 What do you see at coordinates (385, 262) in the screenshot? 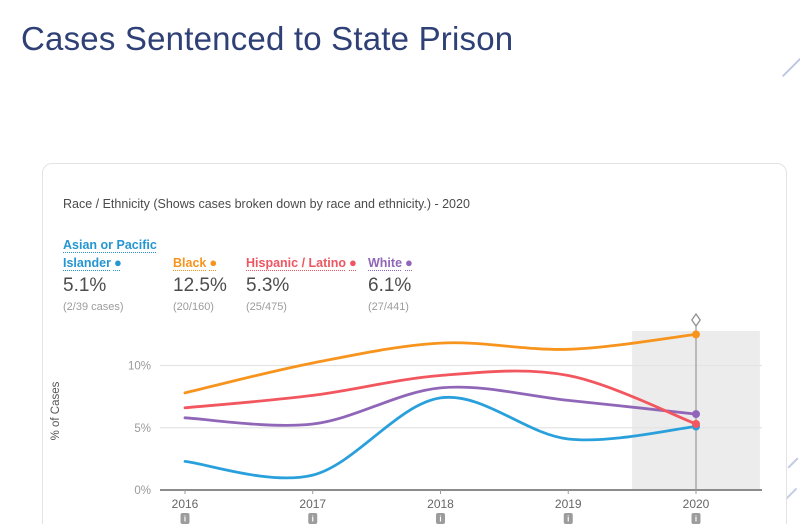
I see `legend-label: White` at bounding box center [385, 262].